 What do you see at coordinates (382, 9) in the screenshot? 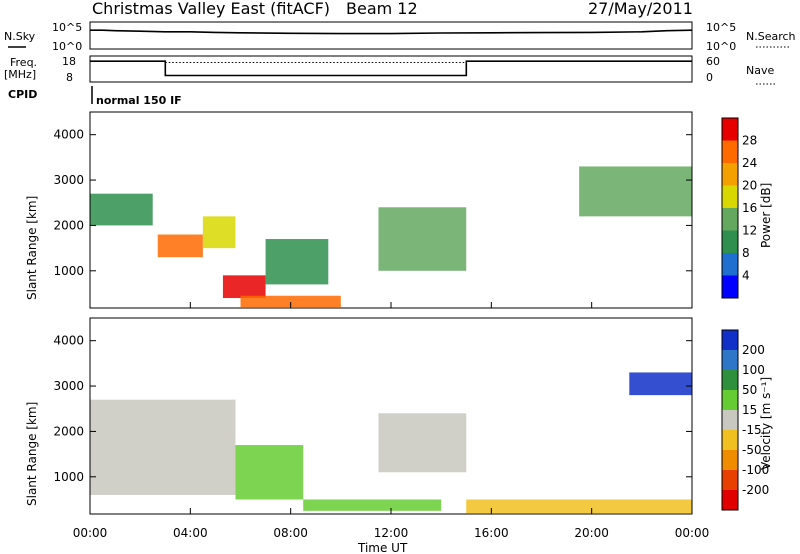
I see `beam-title: Beam 12` at bounding box center [382, 9].